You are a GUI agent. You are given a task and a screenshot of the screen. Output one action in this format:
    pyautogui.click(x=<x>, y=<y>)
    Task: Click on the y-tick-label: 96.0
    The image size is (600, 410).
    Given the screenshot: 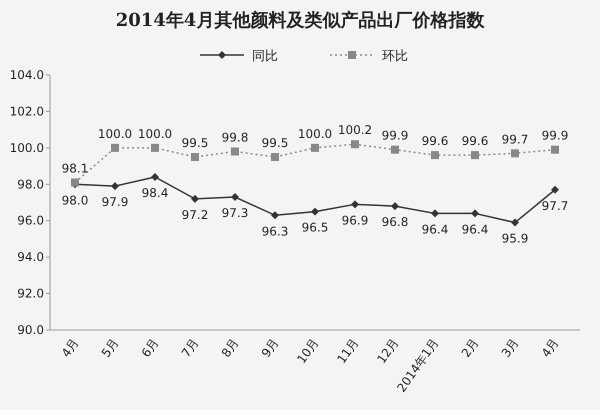 What is the action you would take?
    pyautogui.click(x=30, y=221)
    